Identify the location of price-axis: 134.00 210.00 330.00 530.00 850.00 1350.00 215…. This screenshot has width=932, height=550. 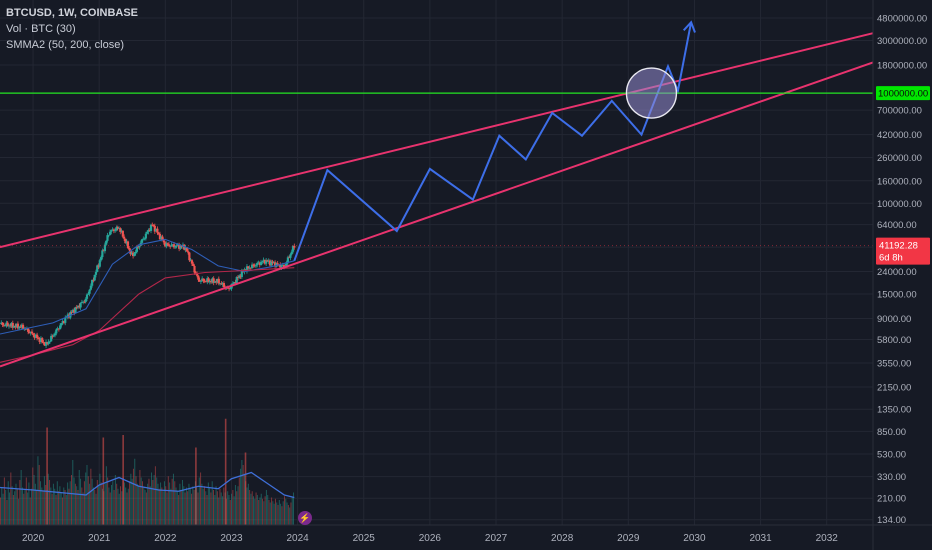
(901, 275).